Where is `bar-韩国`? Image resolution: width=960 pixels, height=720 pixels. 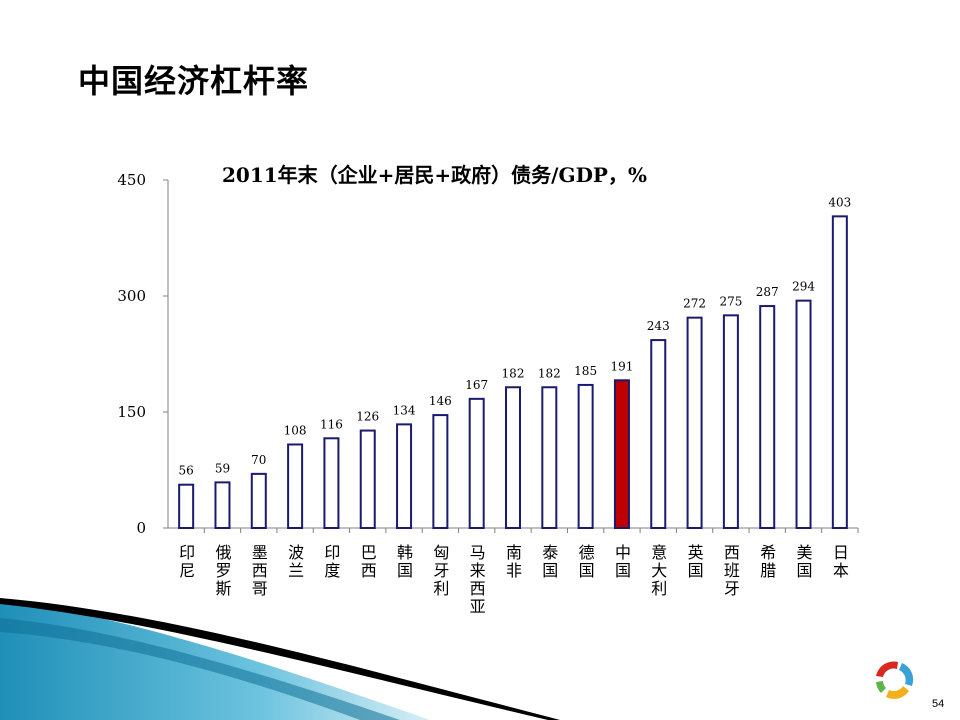 bar-韩国 is located at coordinates (404, 476).